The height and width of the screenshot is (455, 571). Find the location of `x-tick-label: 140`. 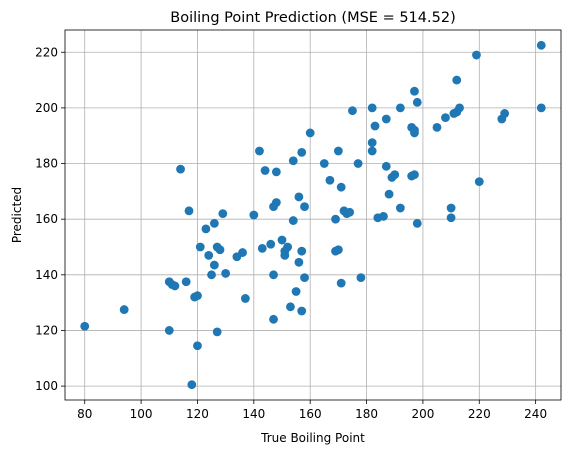

x-tick-label: 140 is located at coordinates (253, 414).